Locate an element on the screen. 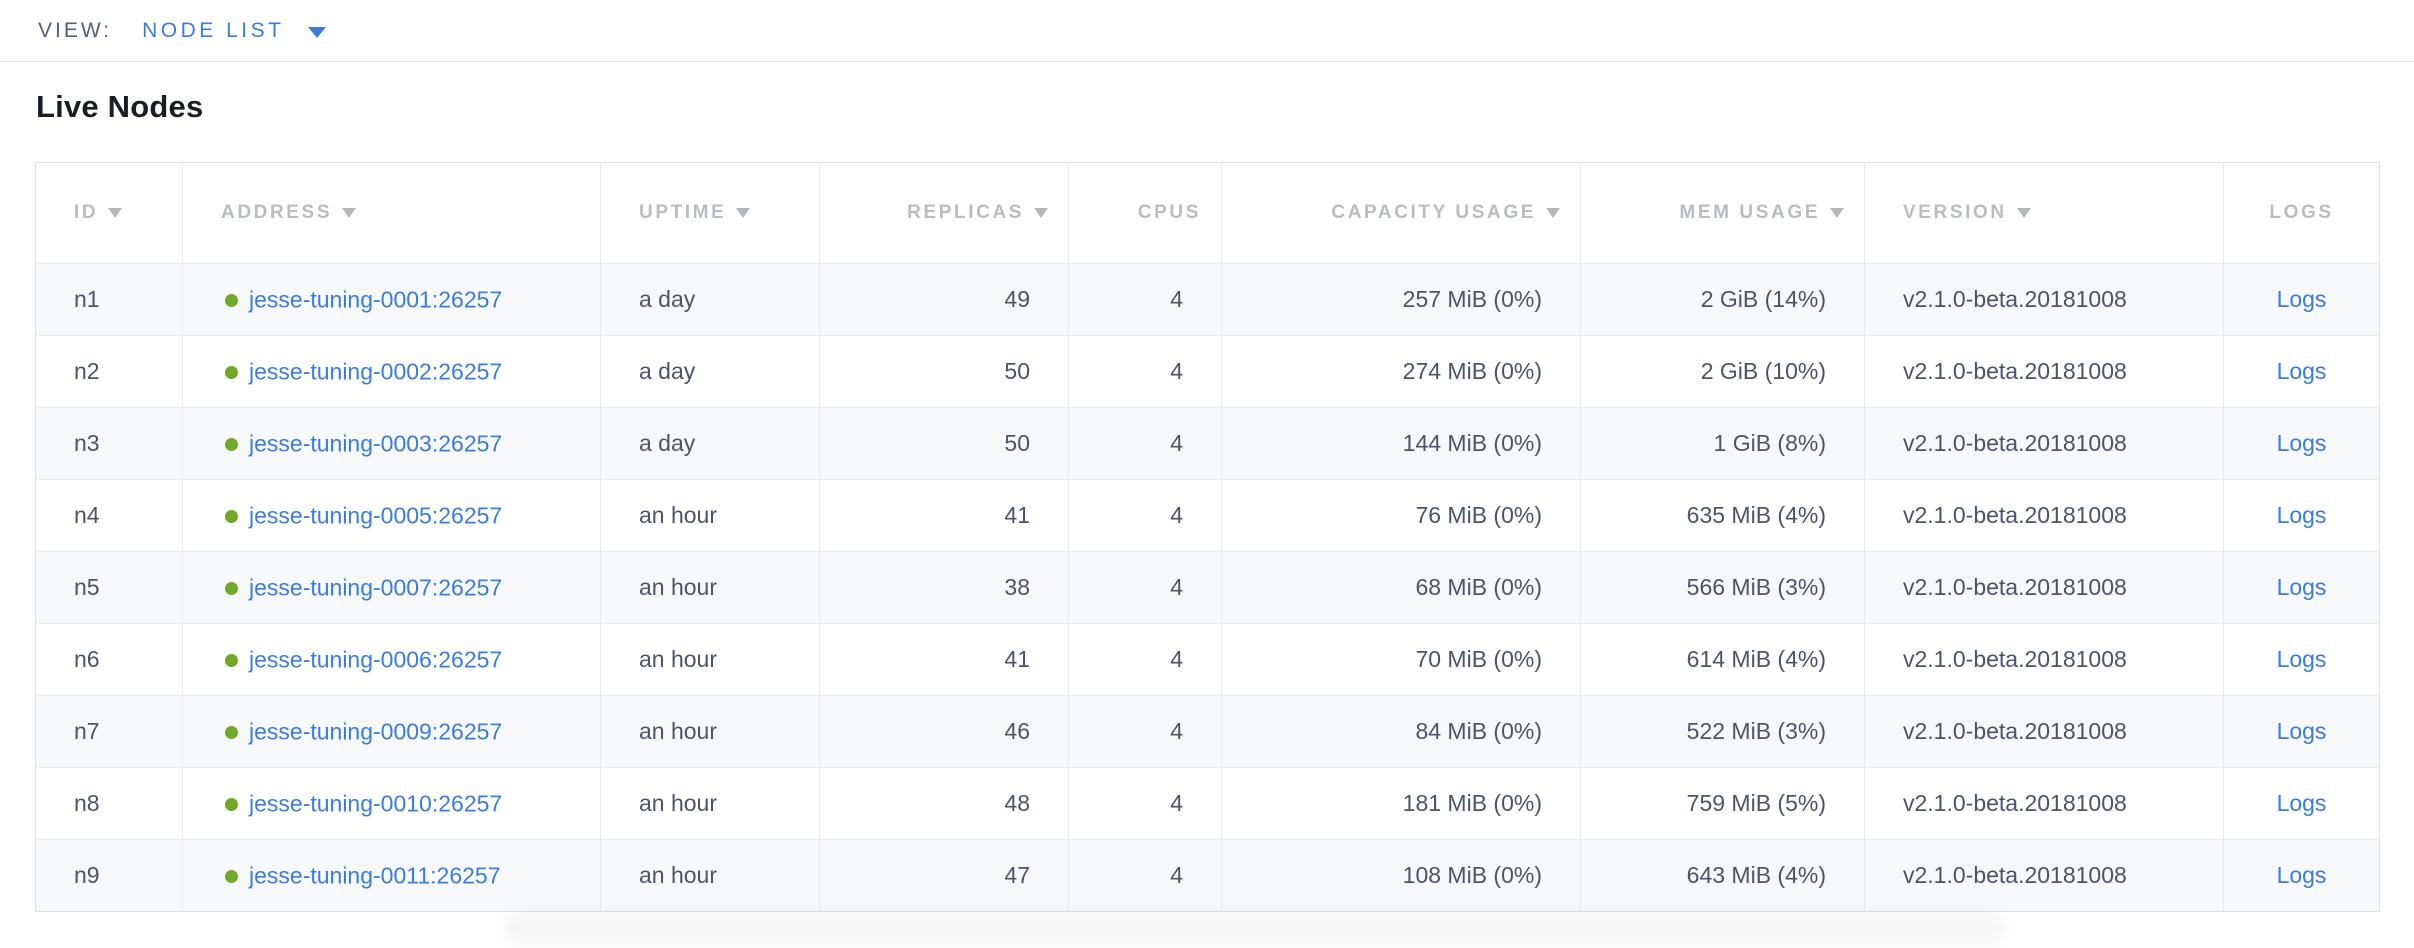  view-selected-value: NODE LIST is located at coordinates (213, 30).